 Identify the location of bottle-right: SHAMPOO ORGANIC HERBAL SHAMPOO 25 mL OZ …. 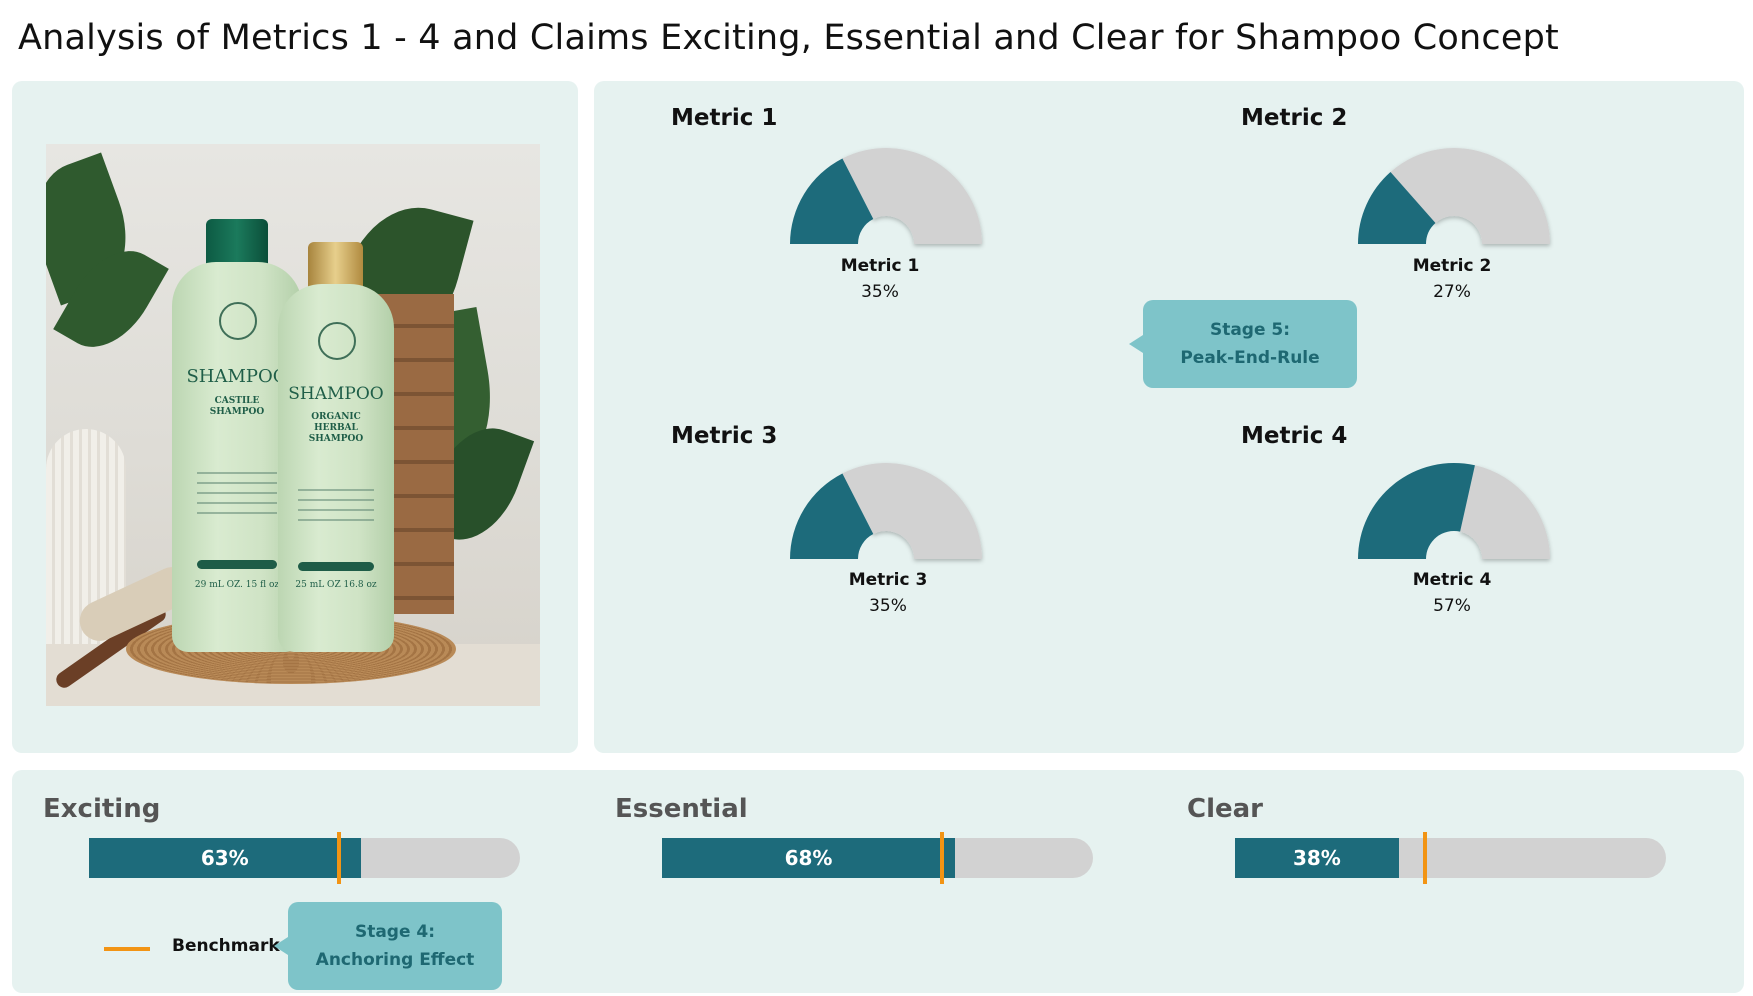
(336, 468).